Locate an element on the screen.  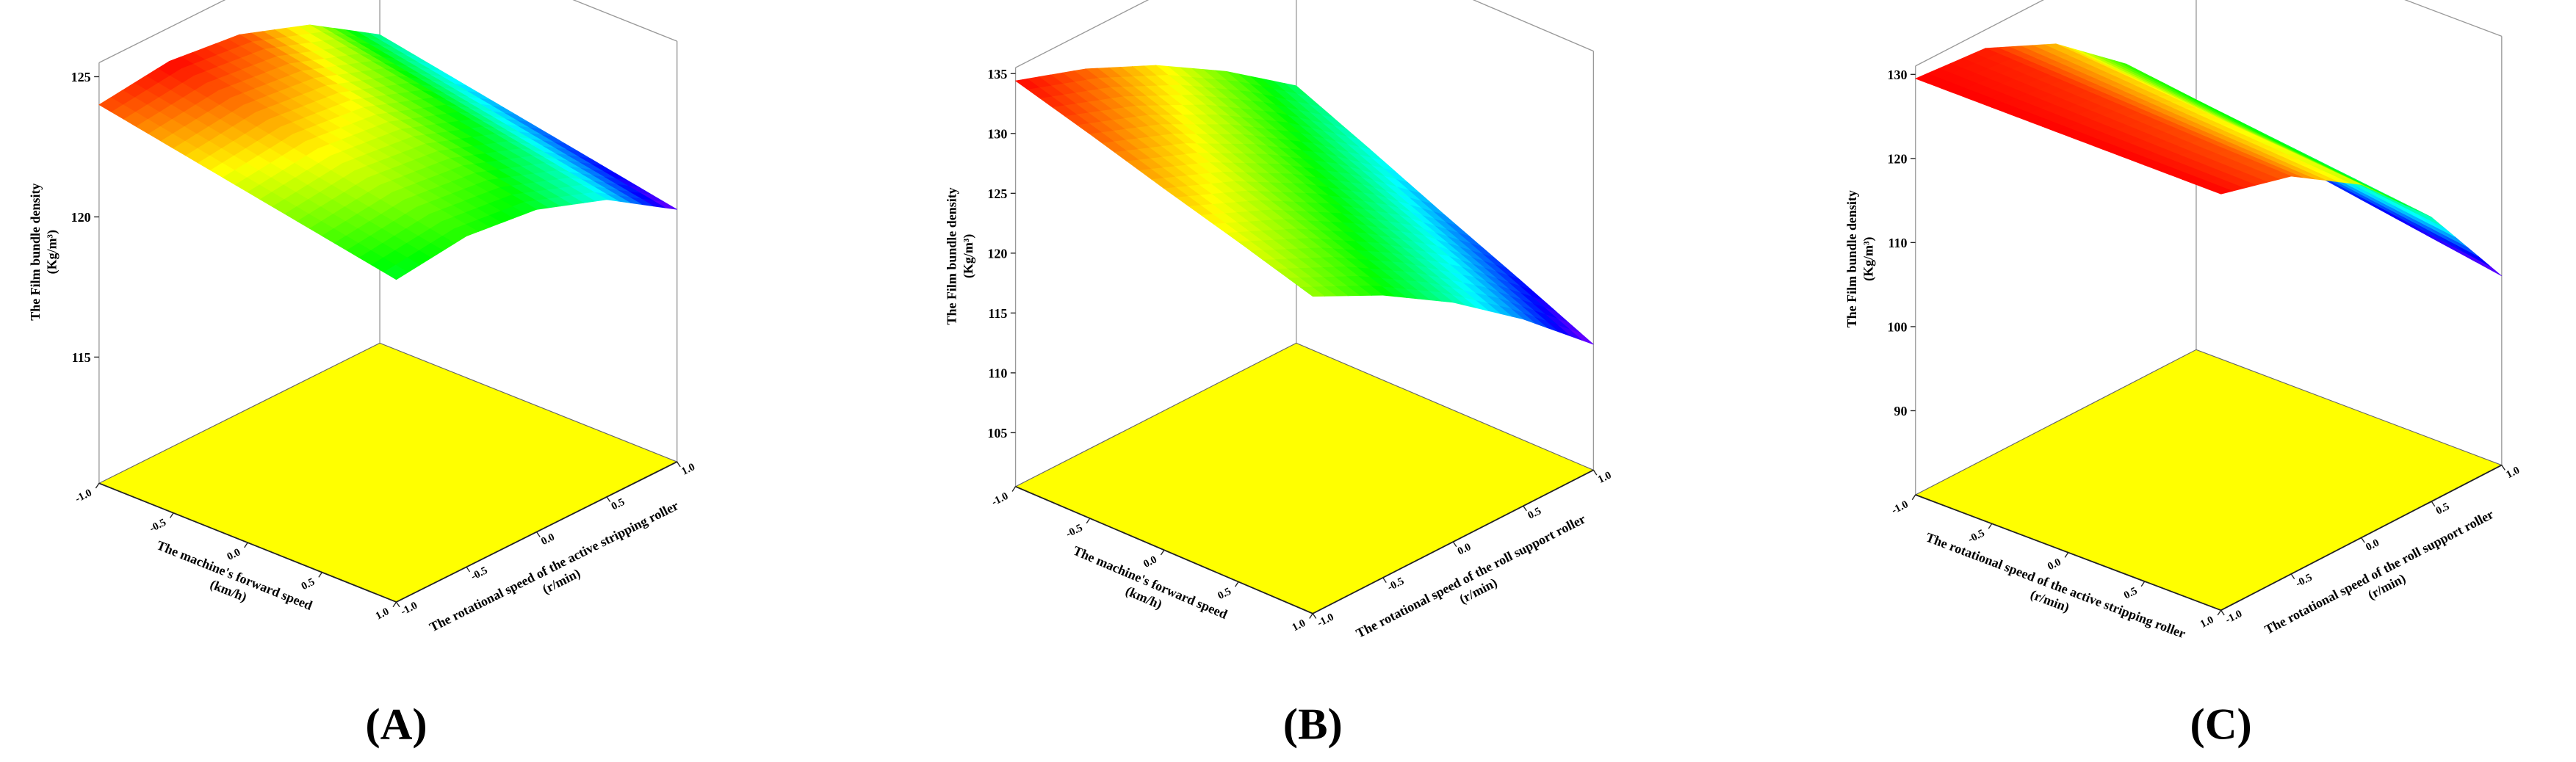
z-tick-label: 90 is located at coordinates (1901, 411).